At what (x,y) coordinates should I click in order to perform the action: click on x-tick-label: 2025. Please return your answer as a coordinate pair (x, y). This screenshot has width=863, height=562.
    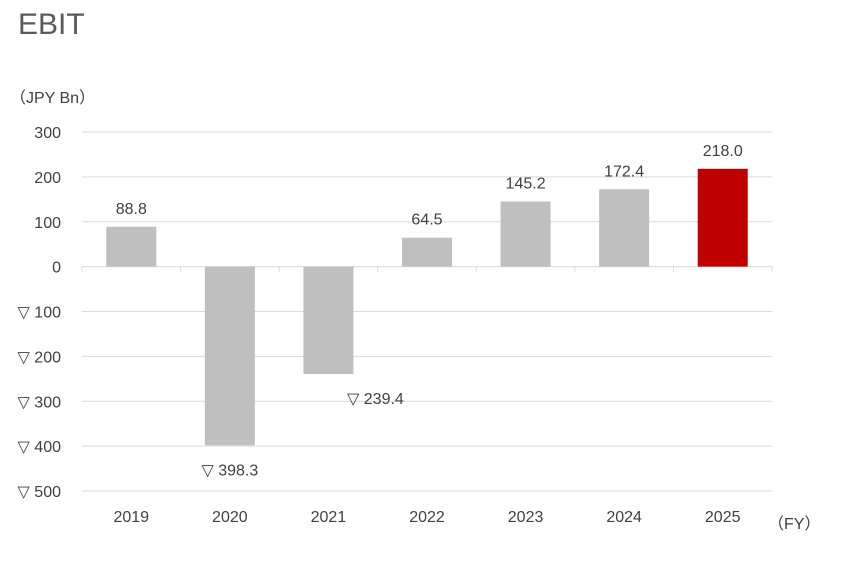
    Looking at the image, I should click on (723, 517).